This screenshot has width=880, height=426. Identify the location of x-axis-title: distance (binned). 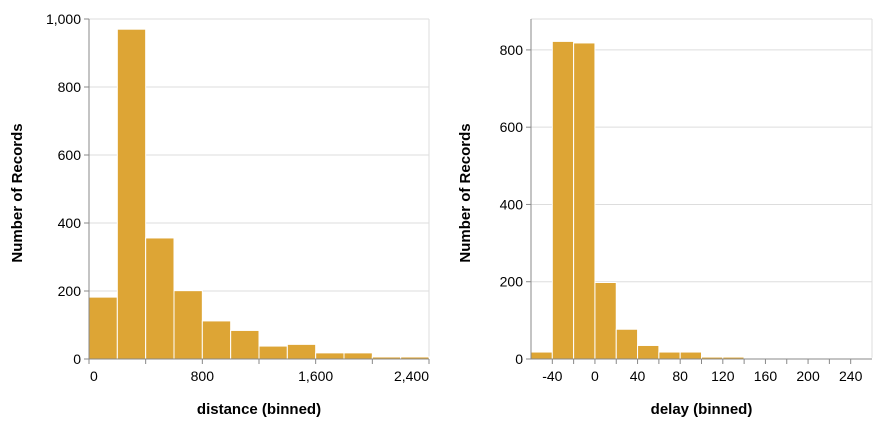
(259, 409).